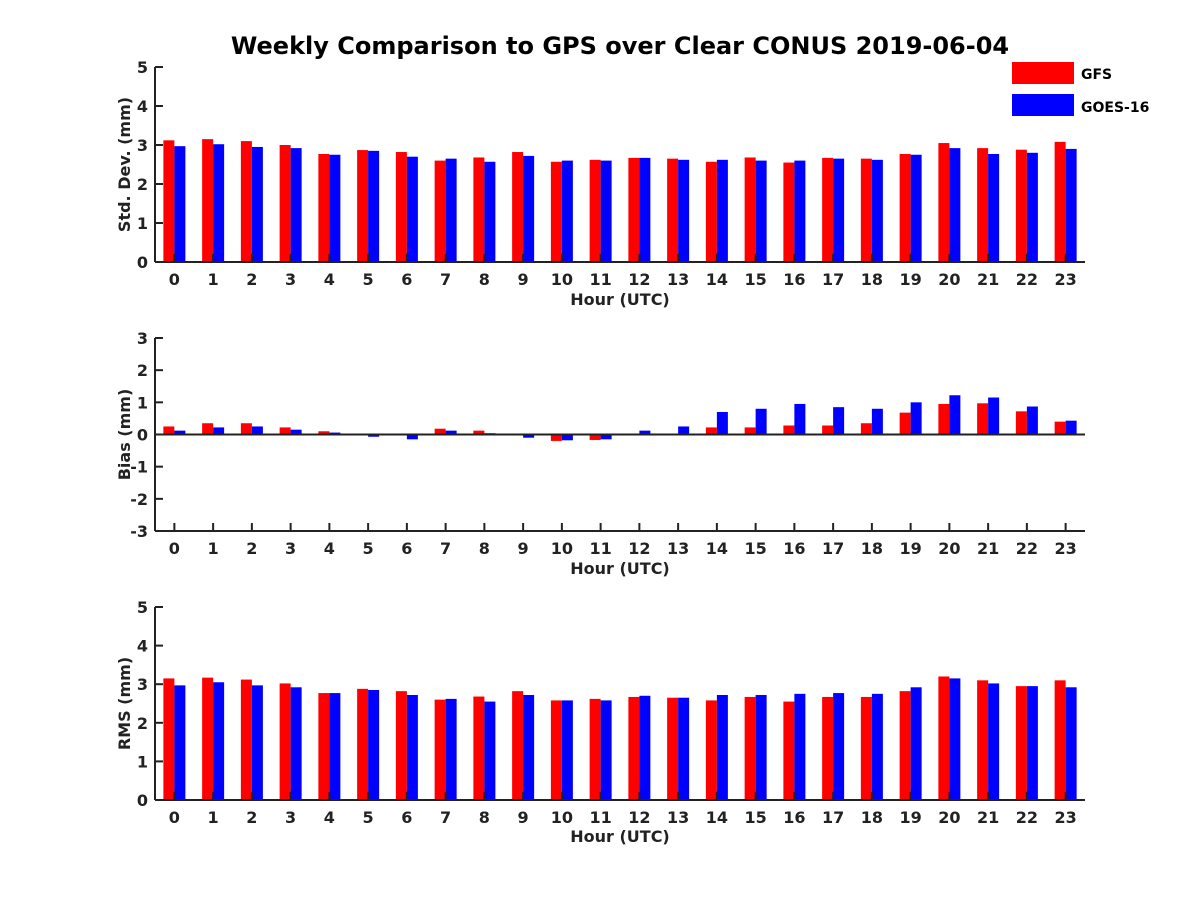  What do you see at coordinates (484, 548) in the screenshot?
I see `bias-x-tick-label: 8` at bounding box center [484, 548].